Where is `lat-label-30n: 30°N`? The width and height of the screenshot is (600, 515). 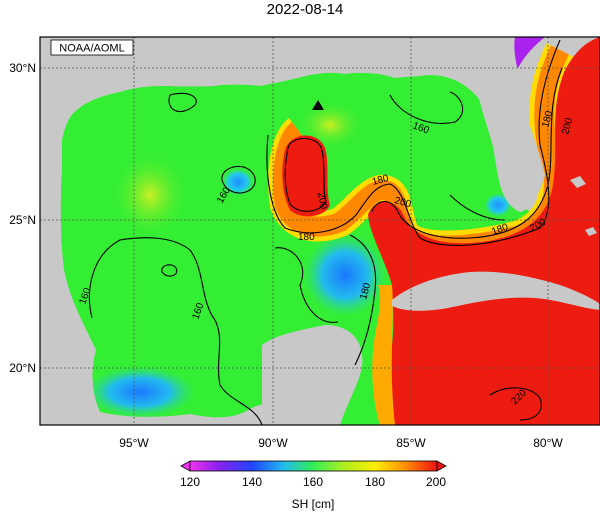 lat-label-30n: 30°N is located at coordinates (22, 68).